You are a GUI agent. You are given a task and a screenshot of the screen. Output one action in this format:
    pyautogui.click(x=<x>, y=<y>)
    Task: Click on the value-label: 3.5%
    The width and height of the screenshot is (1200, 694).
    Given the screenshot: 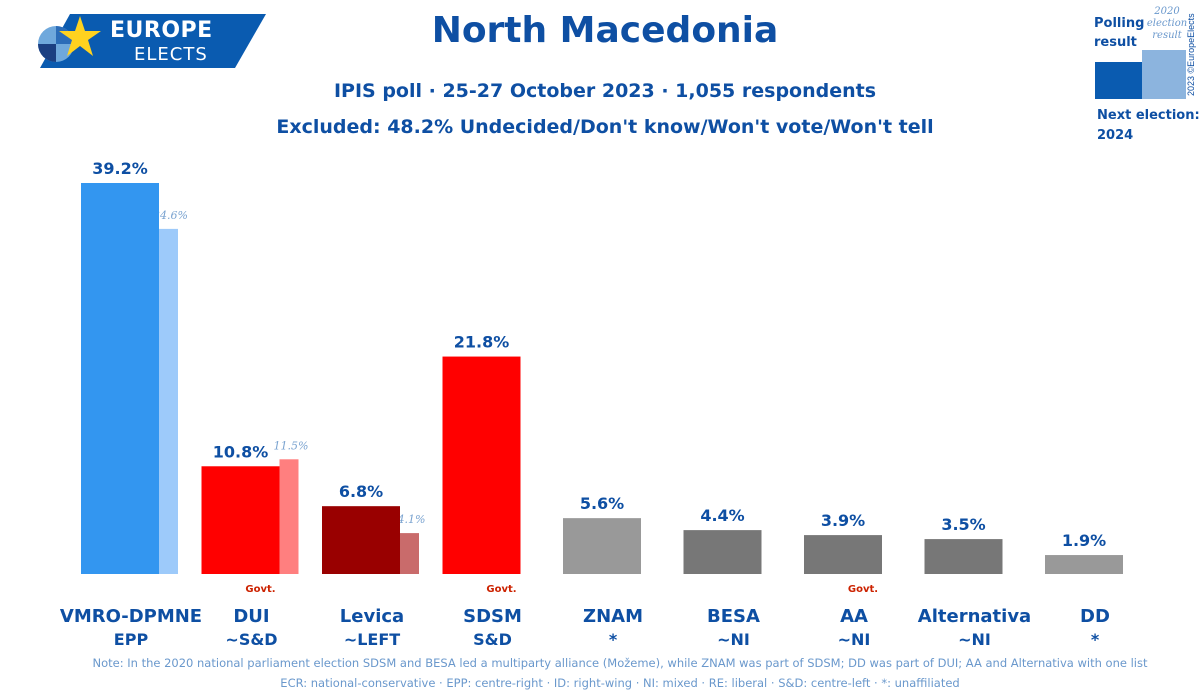 What is the action you would take?
    pyautogui.click(x=963, y=524)
    